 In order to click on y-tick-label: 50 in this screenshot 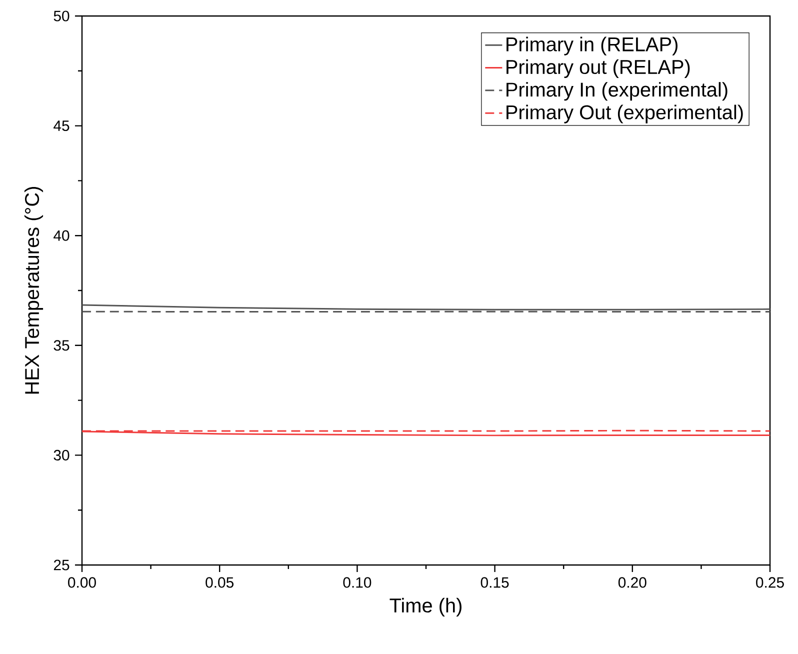, I will do `click(62, 16)`.